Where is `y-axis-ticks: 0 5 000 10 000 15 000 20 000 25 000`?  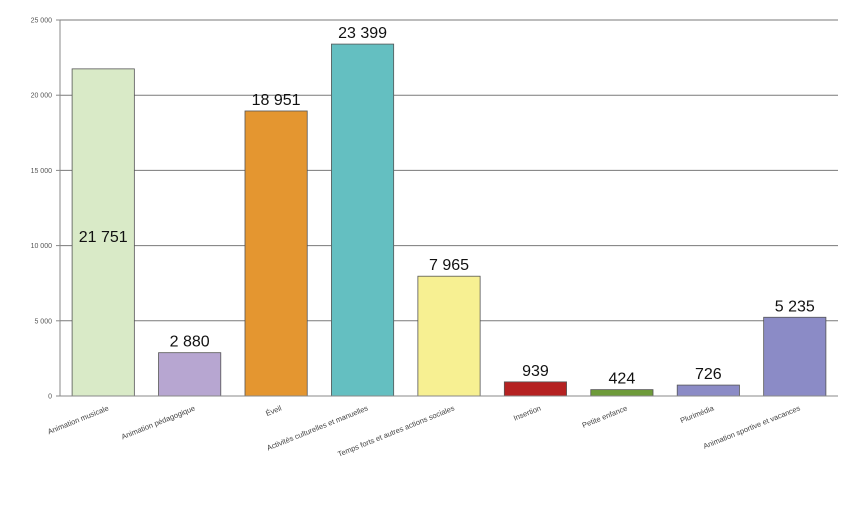 y-axis-ticks: 0 5 000 10 000 15 000 20 000 25 000 is located at coordinates (45, 209).